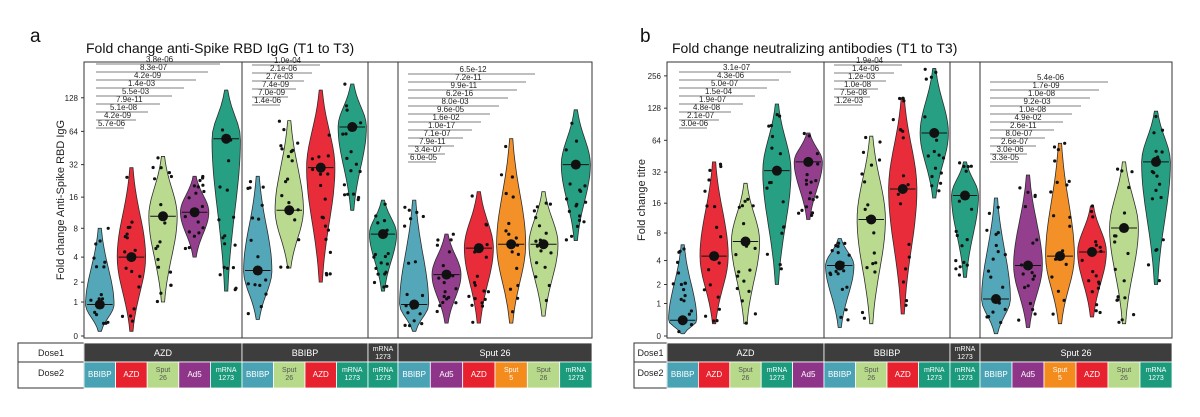 The height and width of the screenshot is (417, 1200). I want to click on pvalue-label: 2.6e-11, so click(1023, 125).